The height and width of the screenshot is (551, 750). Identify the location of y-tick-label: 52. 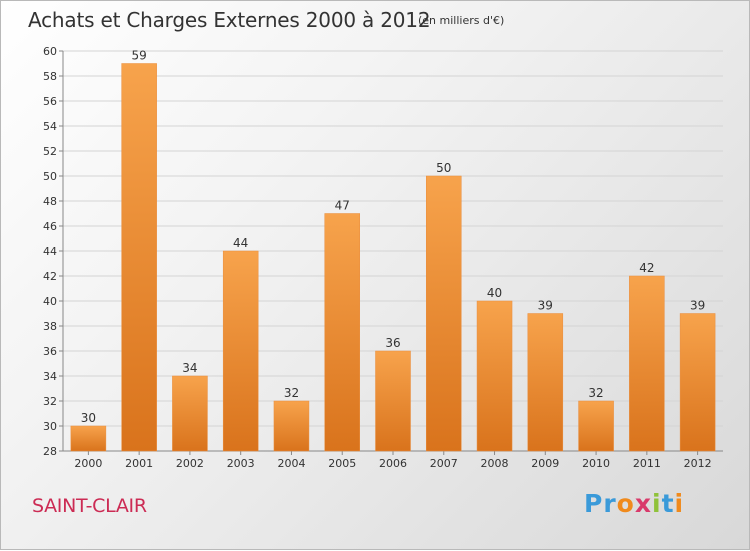
(50, 151).